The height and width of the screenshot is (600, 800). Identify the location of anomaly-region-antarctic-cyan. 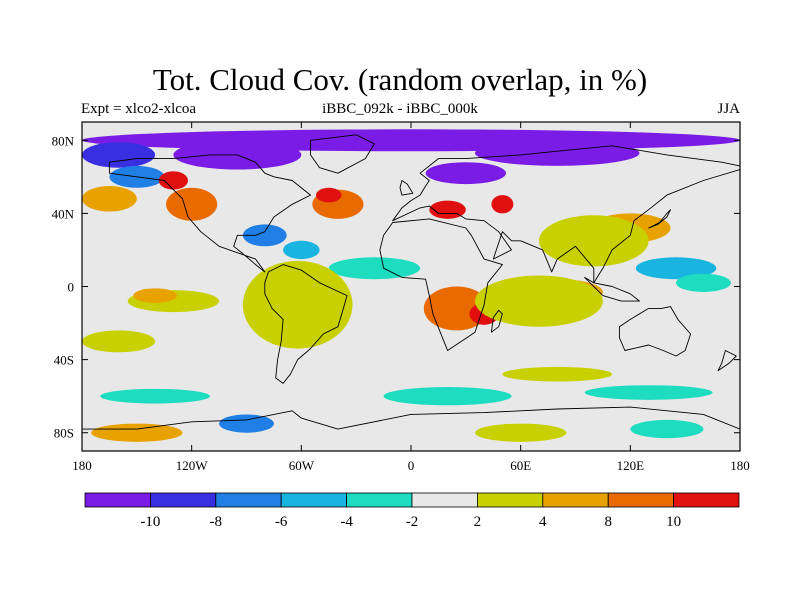
(667, 429).